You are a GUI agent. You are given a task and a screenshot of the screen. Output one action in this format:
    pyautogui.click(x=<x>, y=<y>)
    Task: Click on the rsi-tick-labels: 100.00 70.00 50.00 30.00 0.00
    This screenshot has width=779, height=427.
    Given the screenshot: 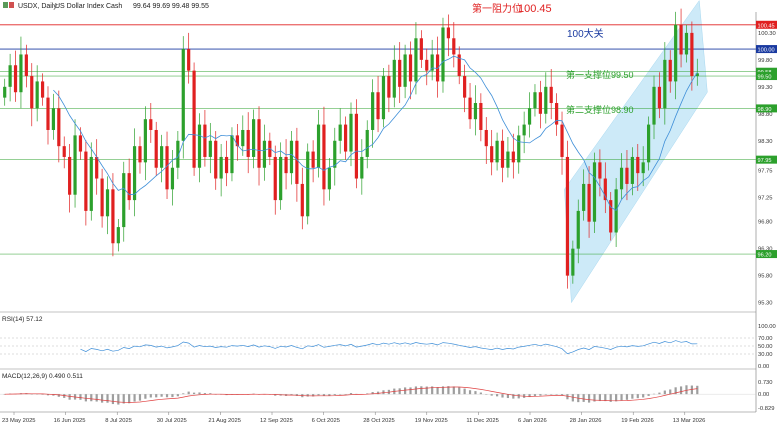 What is the action you would take?
    pyautogui.click(x=767, y=347)
    